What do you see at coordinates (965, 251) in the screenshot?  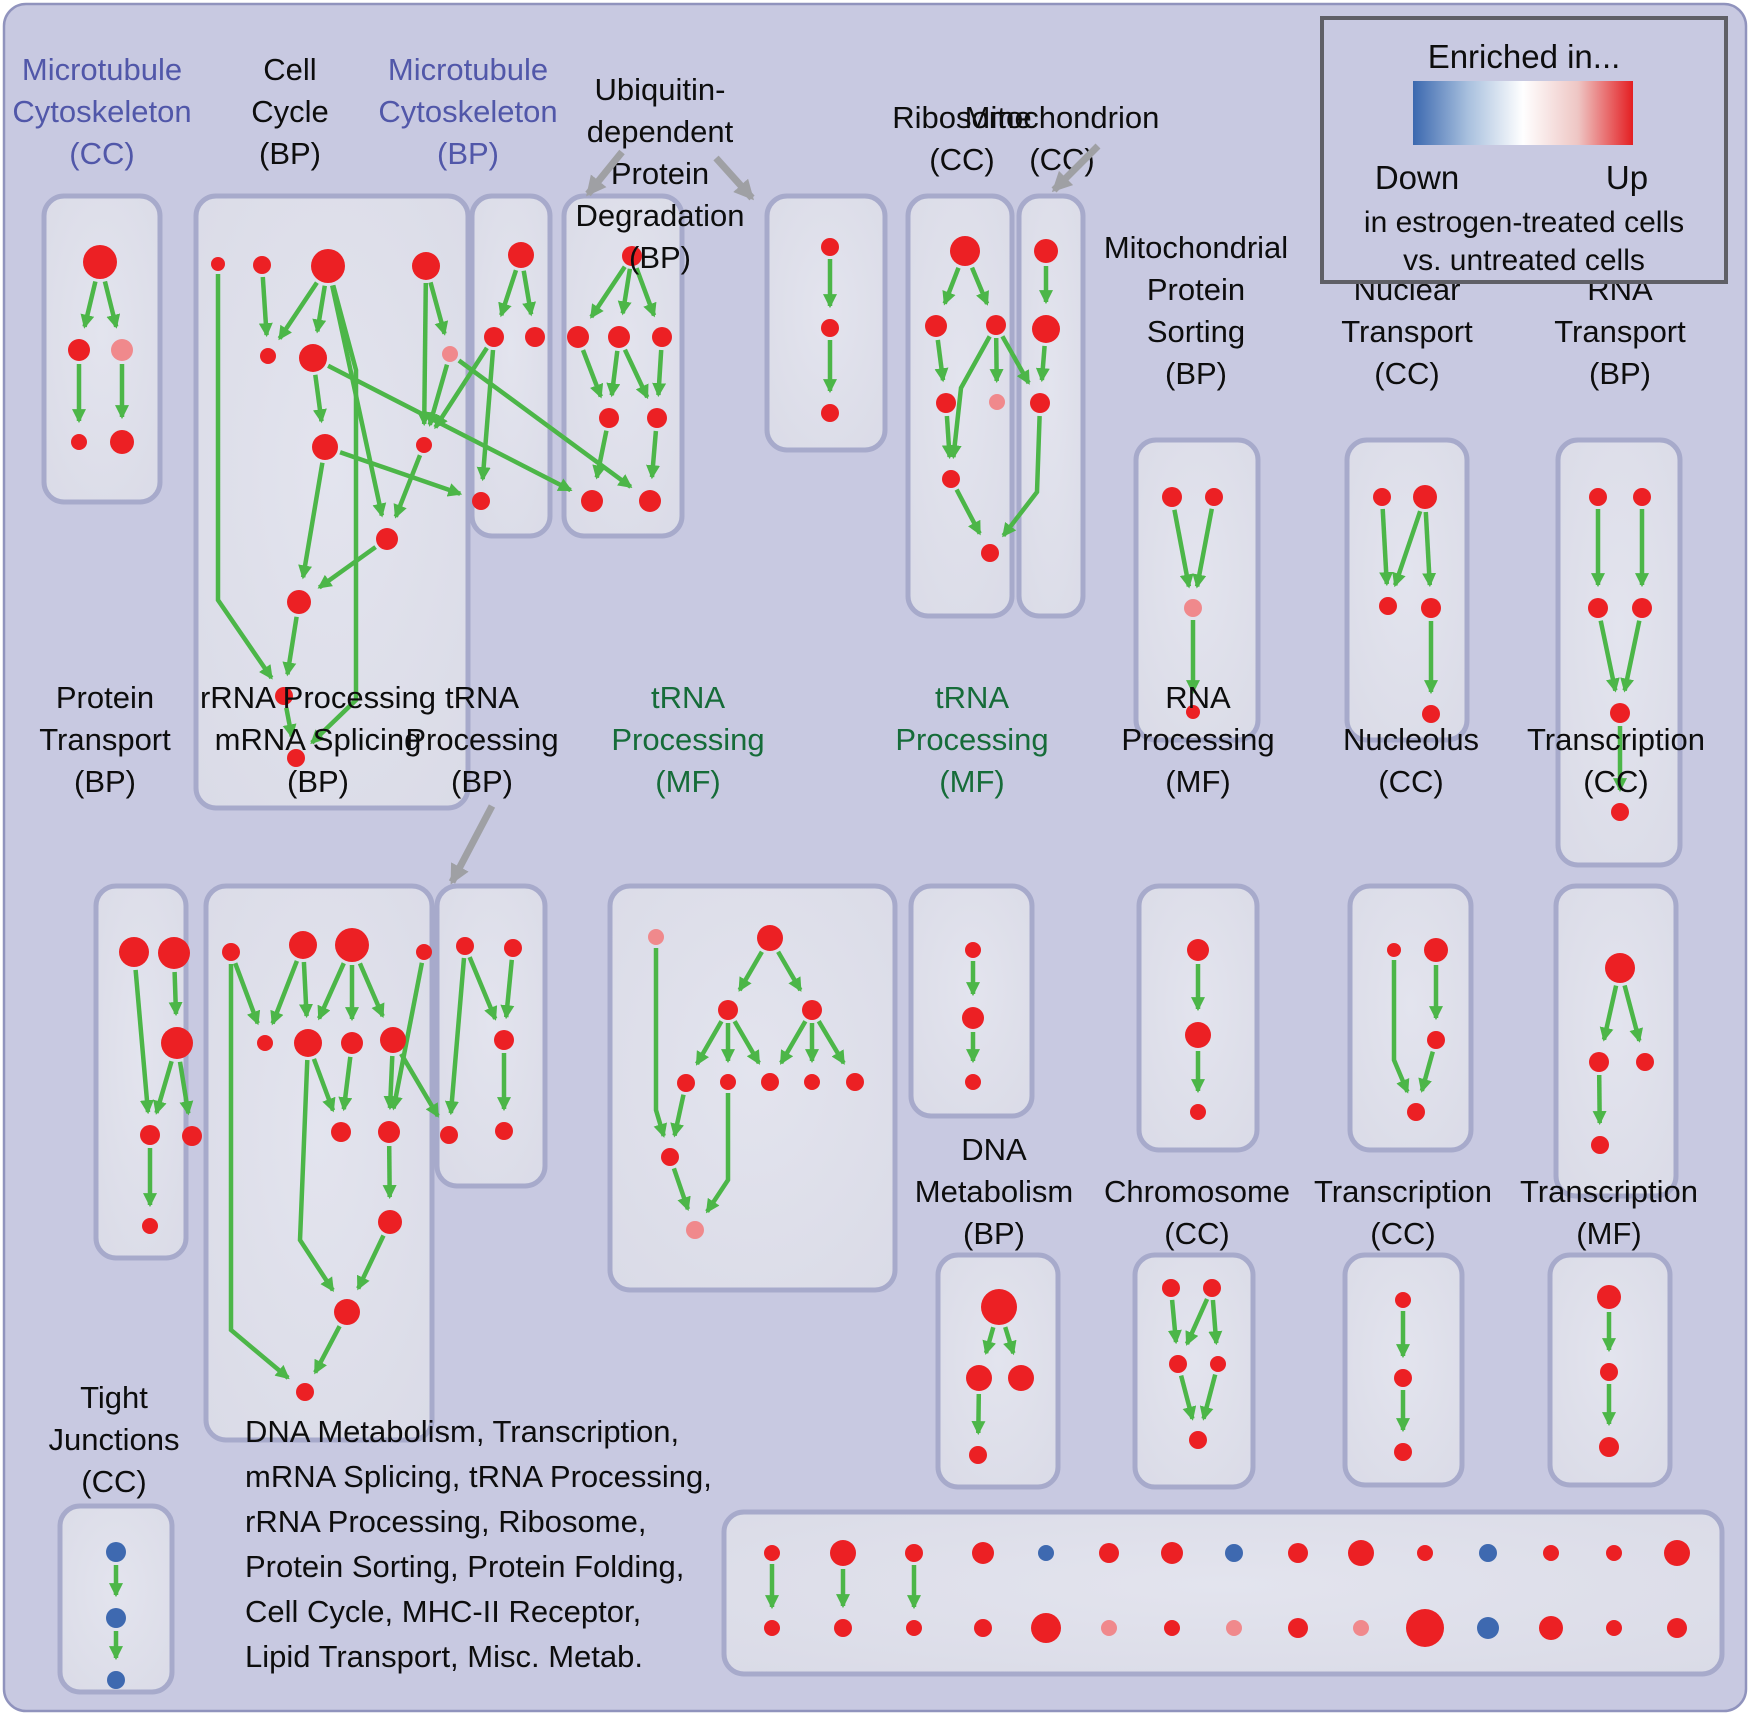 I see `node-ribosome-A` at bounding box center [965, 251].